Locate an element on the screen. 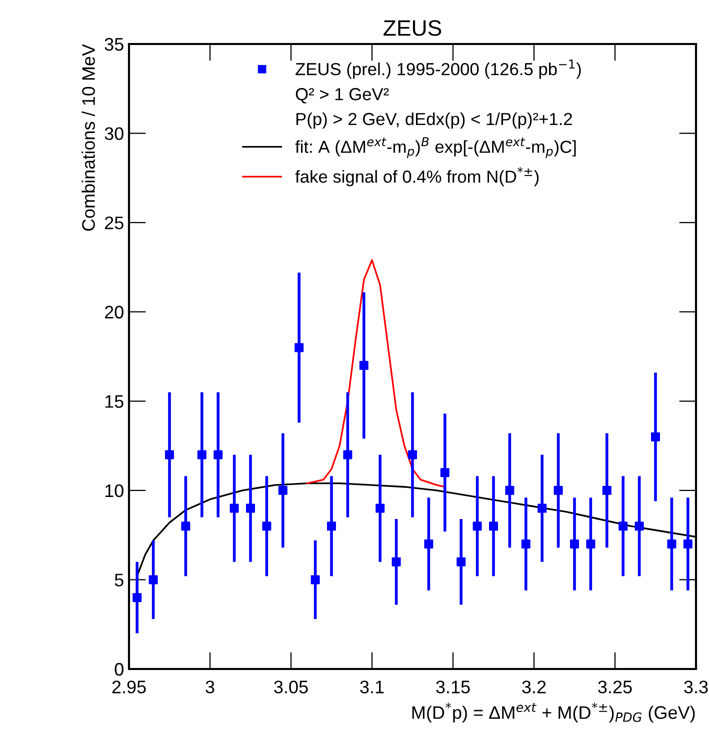 Image resolution: width=709 pixels, height=743 pixels. legend-label: ZEUS (prel.) 1995-2000 (126.5 pb$^{−1}$) is located at coordinates (438, 69).